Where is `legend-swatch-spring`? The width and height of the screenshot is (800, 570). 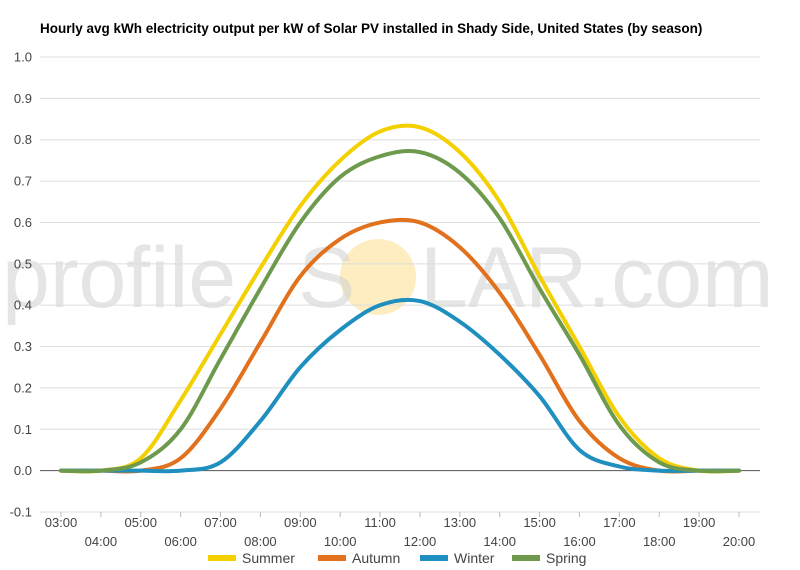
legend-swatch-spring is located at coordinates (526, 558).